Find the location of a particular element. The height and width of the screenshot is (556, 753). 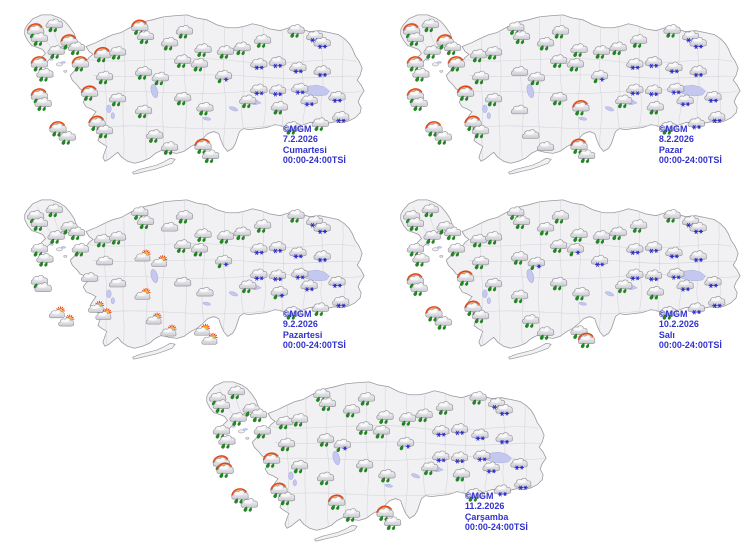

weather-icons is located at coordinates (188, 274).